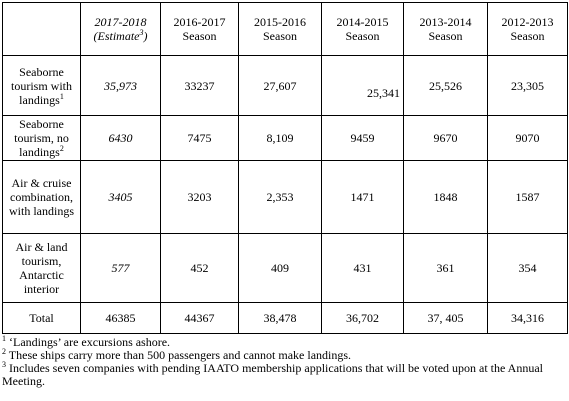 The image size is (569, 401). Describe the element at coordinates (120, 22) in the screenshot. I see `header-line: 2017-2018` at that location.